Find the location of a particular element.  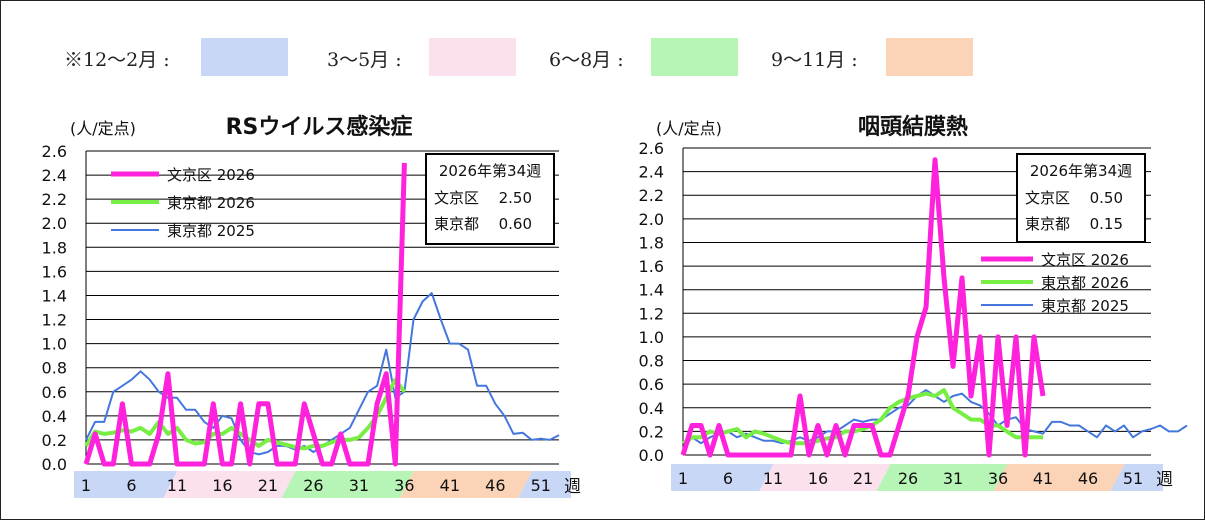

season-swatch-summer is located at coordinates (694, 57).